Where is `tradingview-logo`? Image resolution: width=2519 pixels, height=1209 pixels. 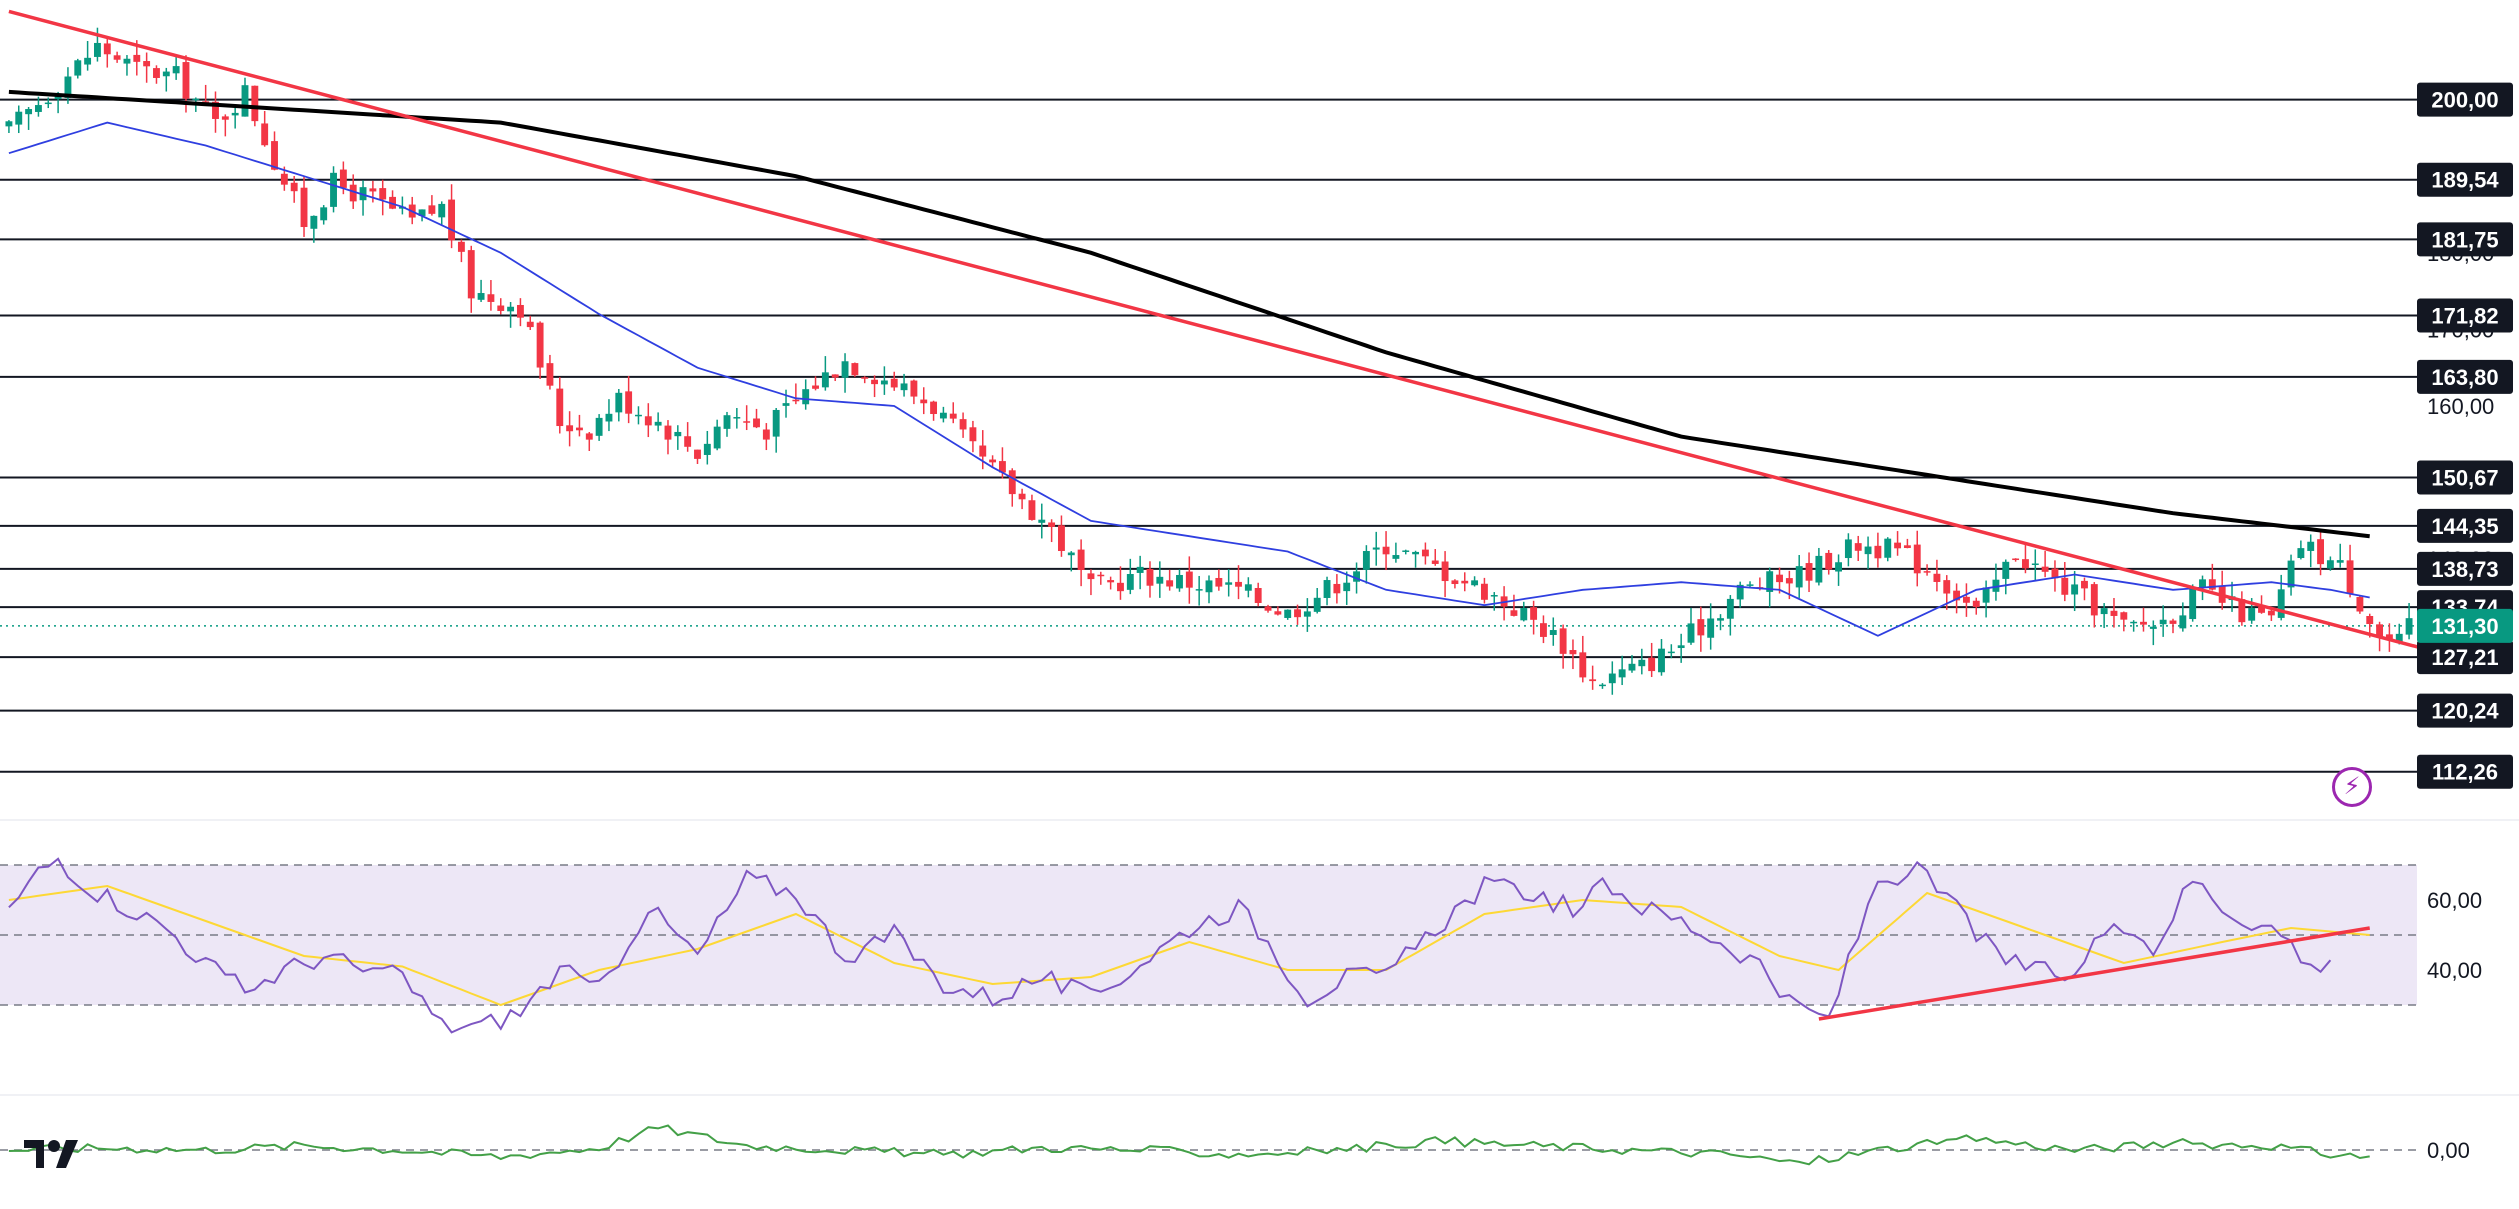 tradingview-logo is located at coordinates (54, 1154).